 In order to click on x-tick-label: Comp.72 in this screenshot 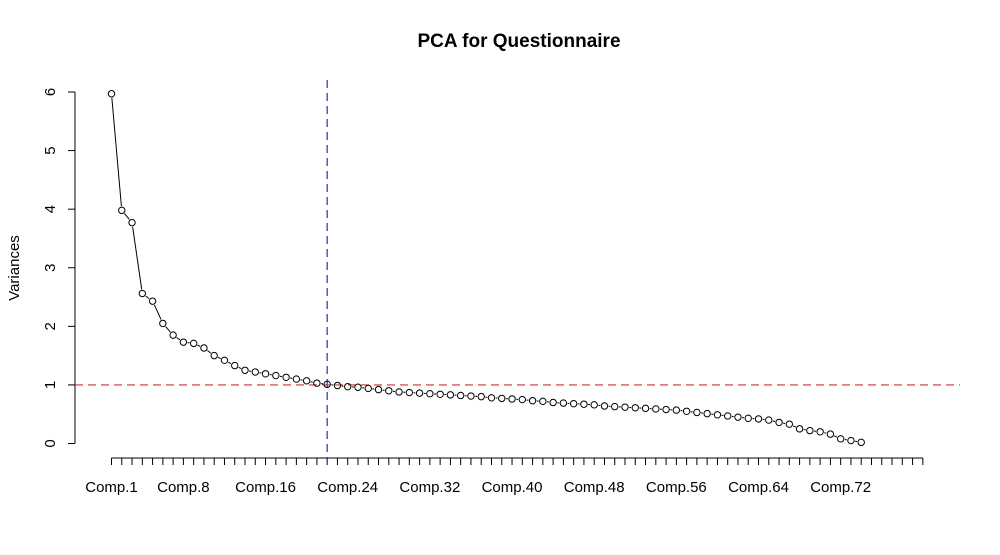, I will do `click(840, 487)`.